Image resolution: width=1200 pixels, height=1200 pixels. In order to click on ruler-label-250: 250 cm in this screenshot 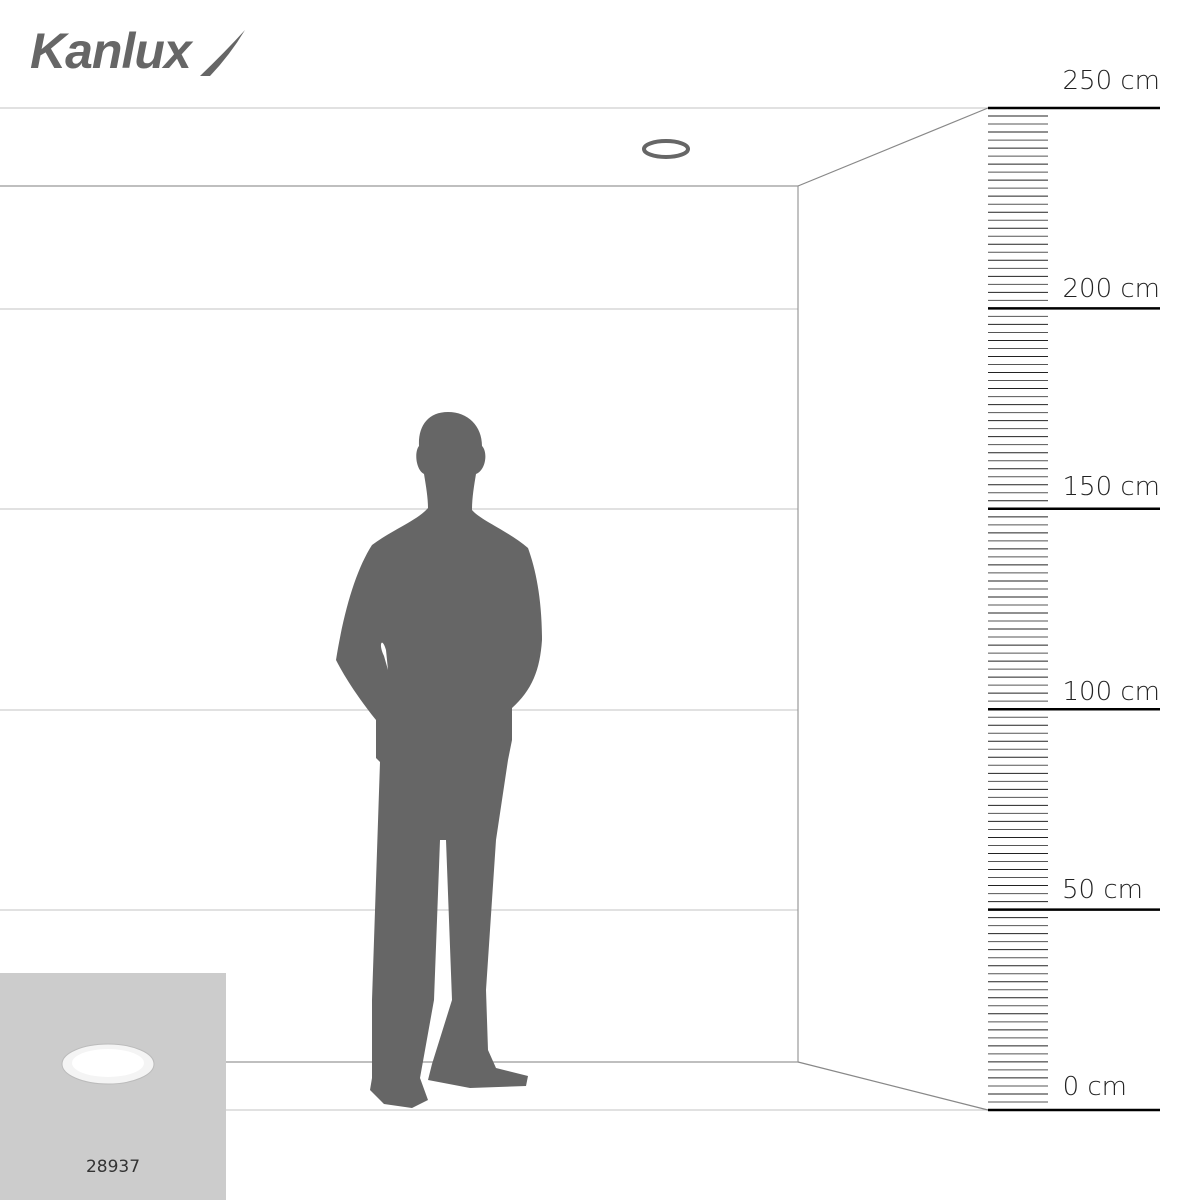, I will do `click(1111, 81)`.